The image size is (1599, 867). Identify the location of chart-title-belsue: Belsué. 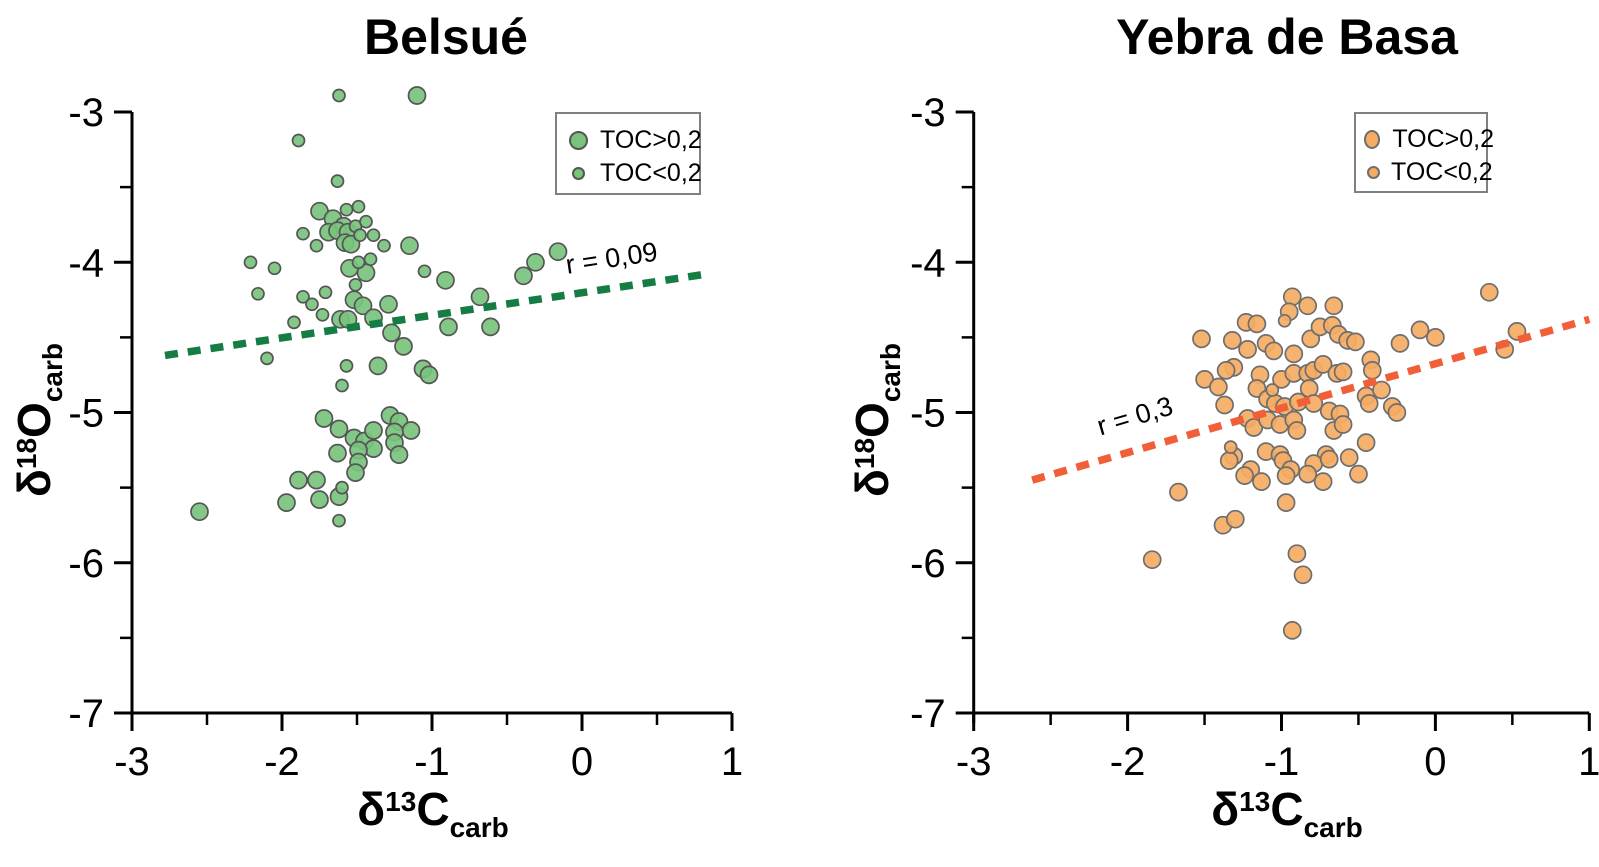
(446, 37).